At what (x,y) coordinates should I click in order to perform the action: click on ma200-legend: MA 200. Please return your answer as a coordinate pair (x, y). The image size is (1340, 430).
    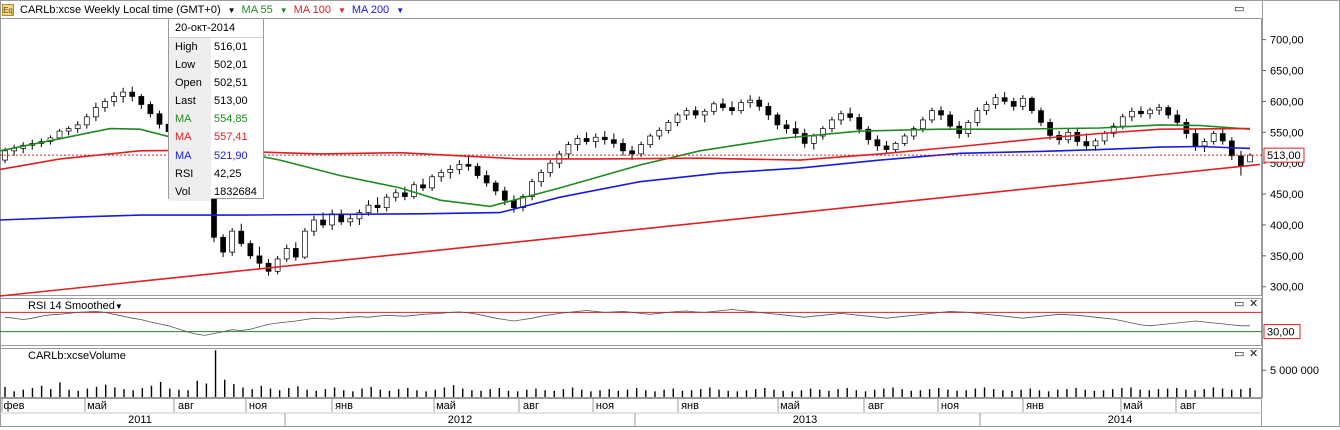
    Looking at the image, I should click on (370, 10).